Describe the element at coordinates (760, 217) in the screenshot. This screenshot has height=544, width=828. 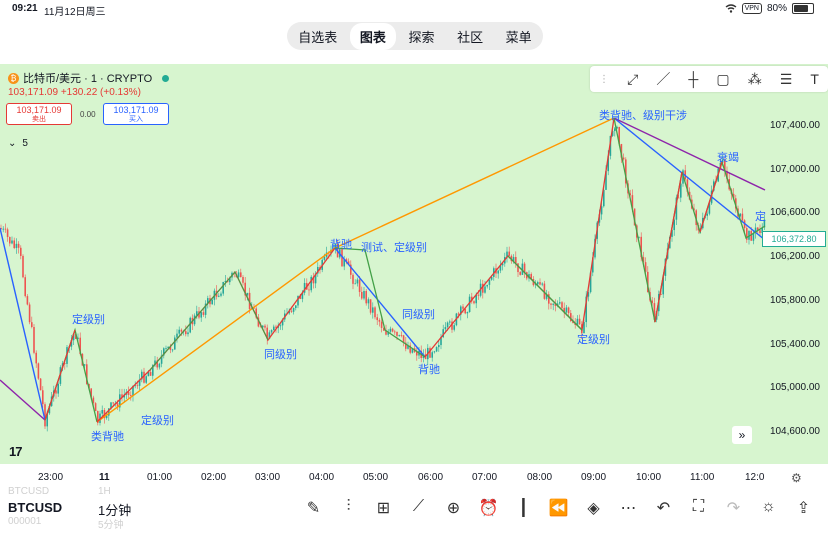
I see `annotation-label: 定` at that location.